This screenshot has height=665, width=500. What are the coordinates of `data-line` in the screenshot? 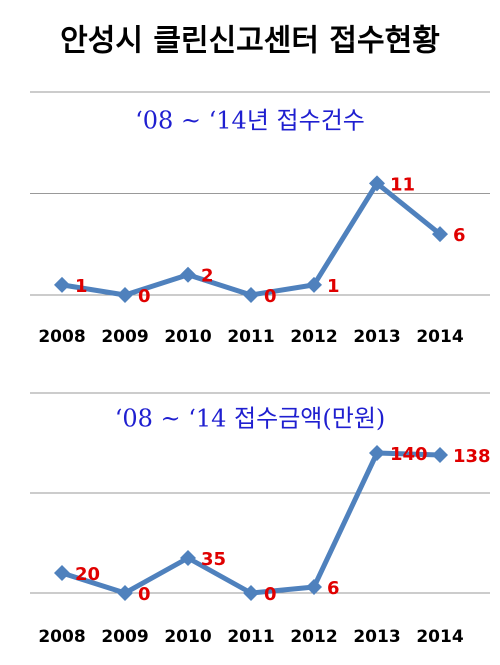 It's located at (251, 239).